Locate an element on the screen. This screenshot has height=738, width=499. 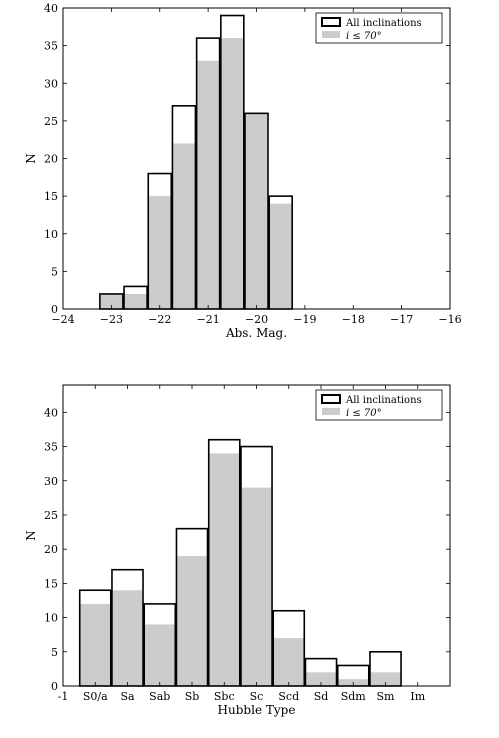
x-tick-label: Sc is located at coordinates (257, 696).